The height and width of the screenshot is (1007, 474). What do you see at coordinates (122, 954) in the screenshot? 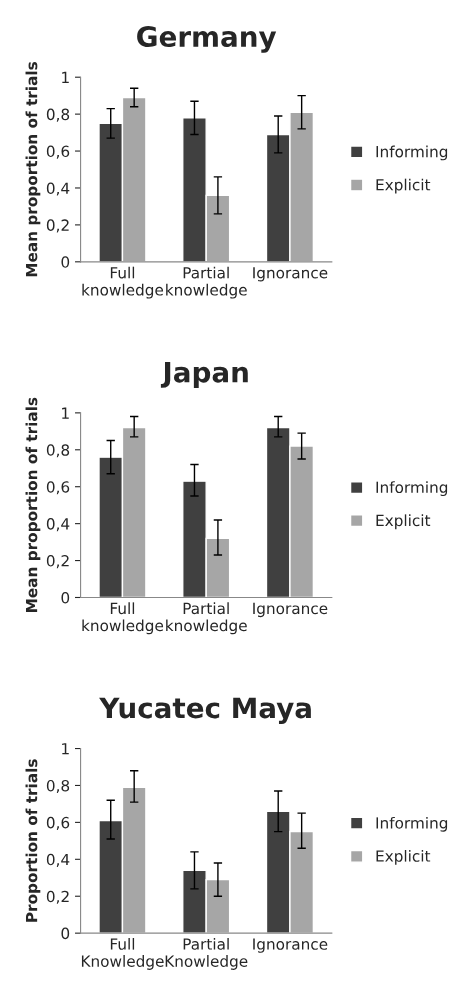
I see `x-tick-label: Full Knowledge` at bounding box center [122, 954].